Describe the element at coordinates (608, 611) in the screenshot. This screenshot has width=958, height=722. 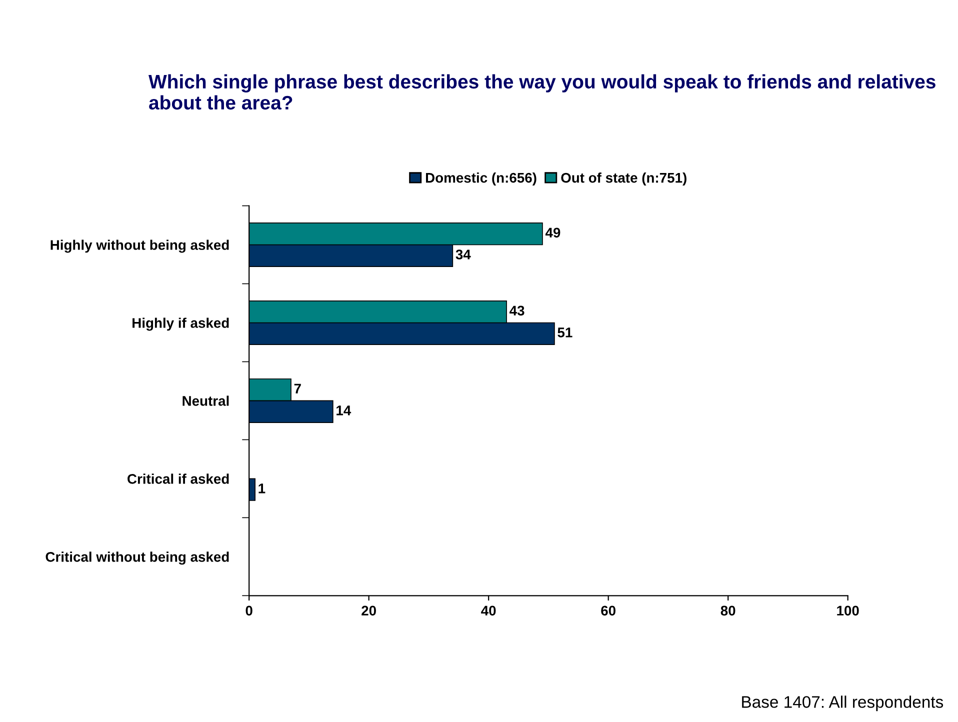
I see `x-tick-label: 60` at that location.